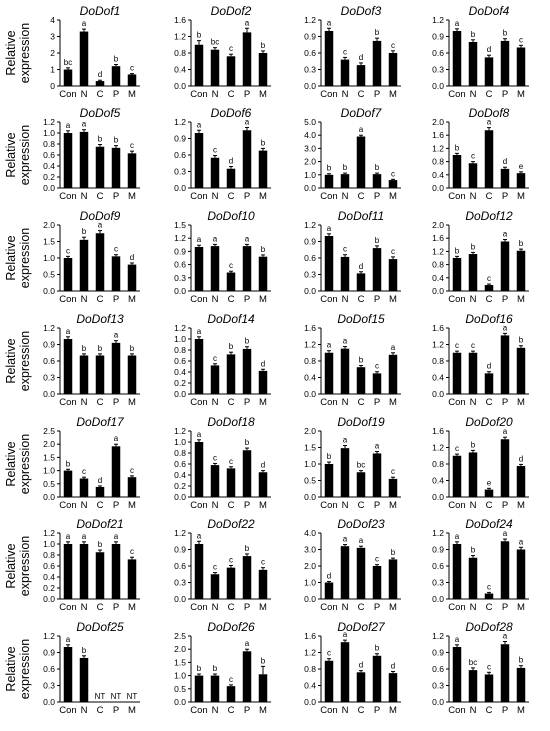  What do you see at coordinates (215, 42) in the screenshot?
I see `significance-label: bc` at bounding box center [215, 42].